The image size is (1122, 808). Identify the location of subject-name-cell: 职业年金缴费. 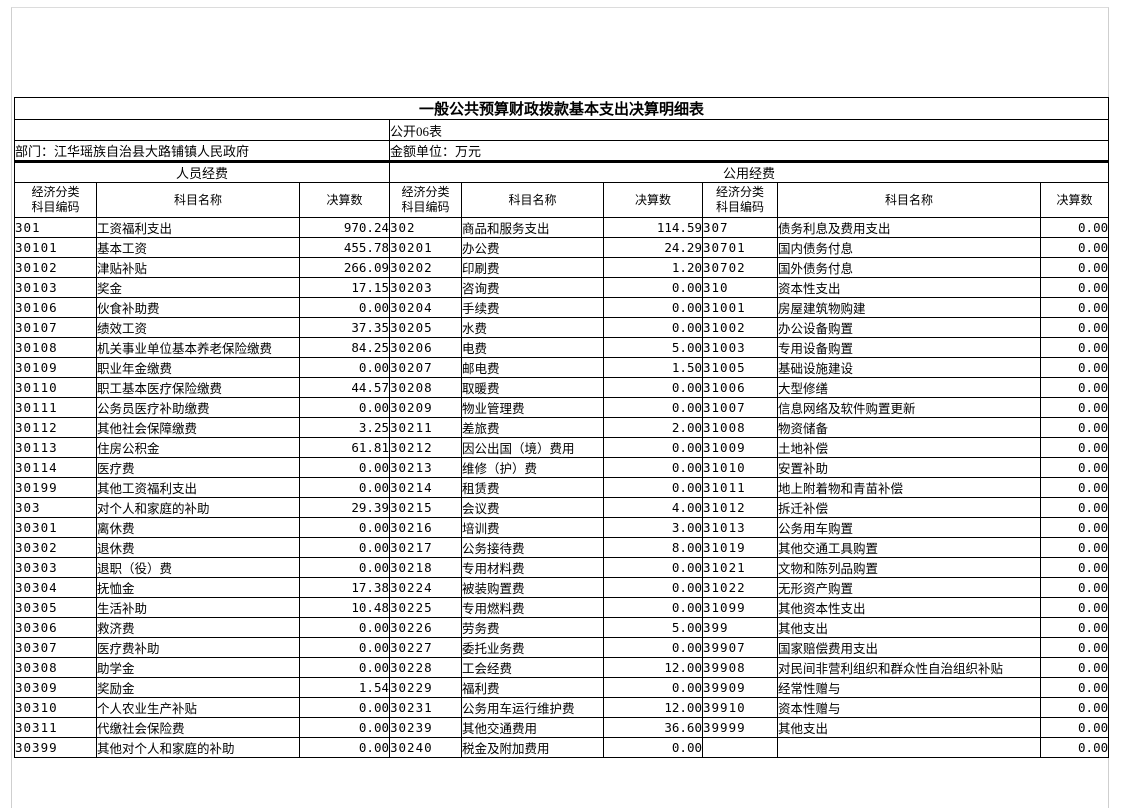
(198, 367).